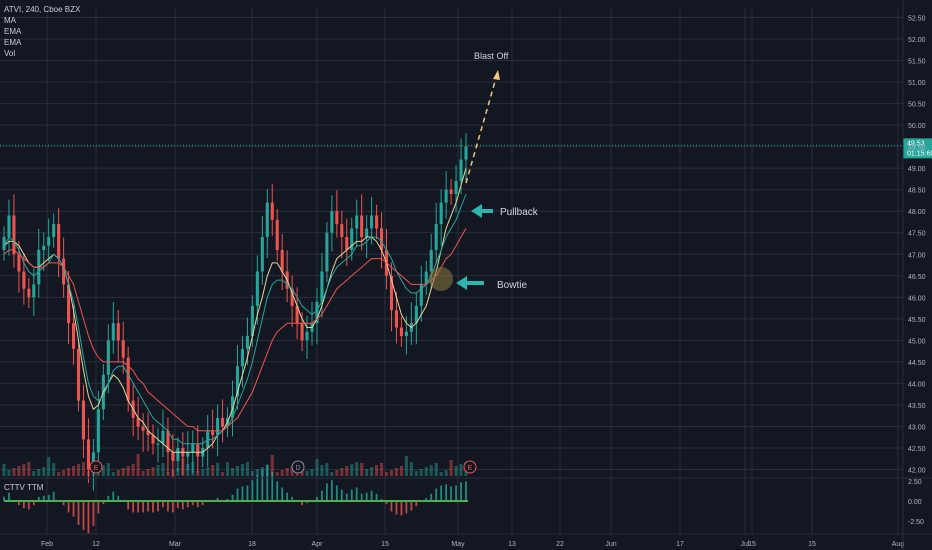  I want to click on time-tick-label: 15, so click(385, 544).